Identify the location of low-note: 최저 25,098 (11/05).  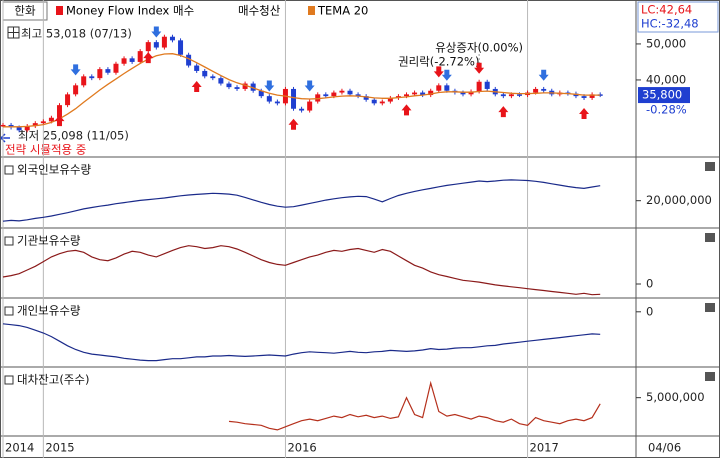
(73, 136).